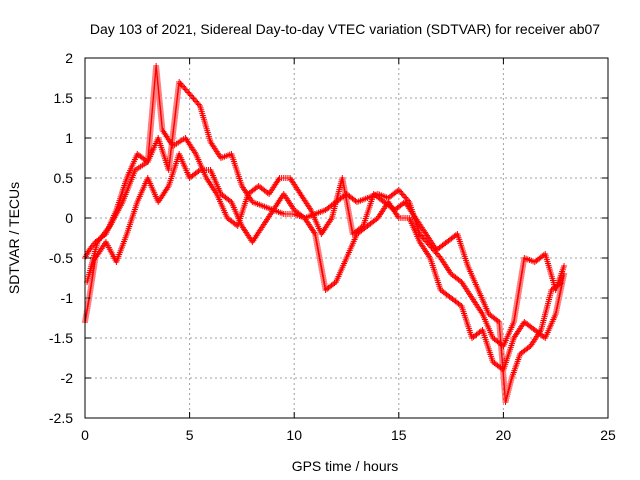  I want to click on y-tick-label: 0, so click(69, 218).